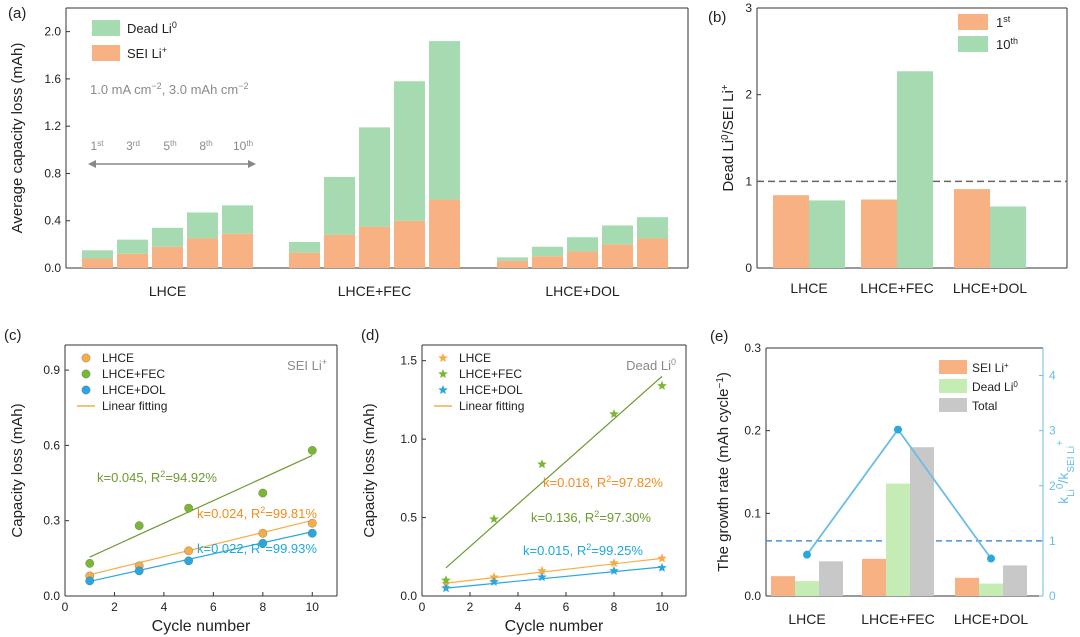  I want to click on panel-c-legend-label: LHCE, so click(118, 358).